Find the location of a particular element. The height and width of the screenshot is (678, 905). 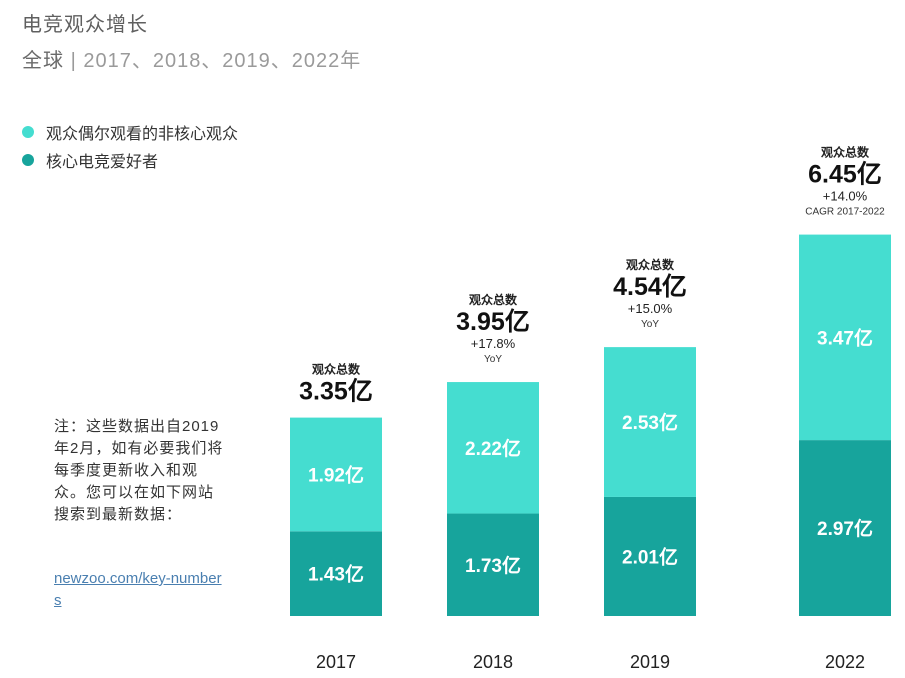

bar-label-2017-casual: 1.92亿 is located at coordinates (336, 474).